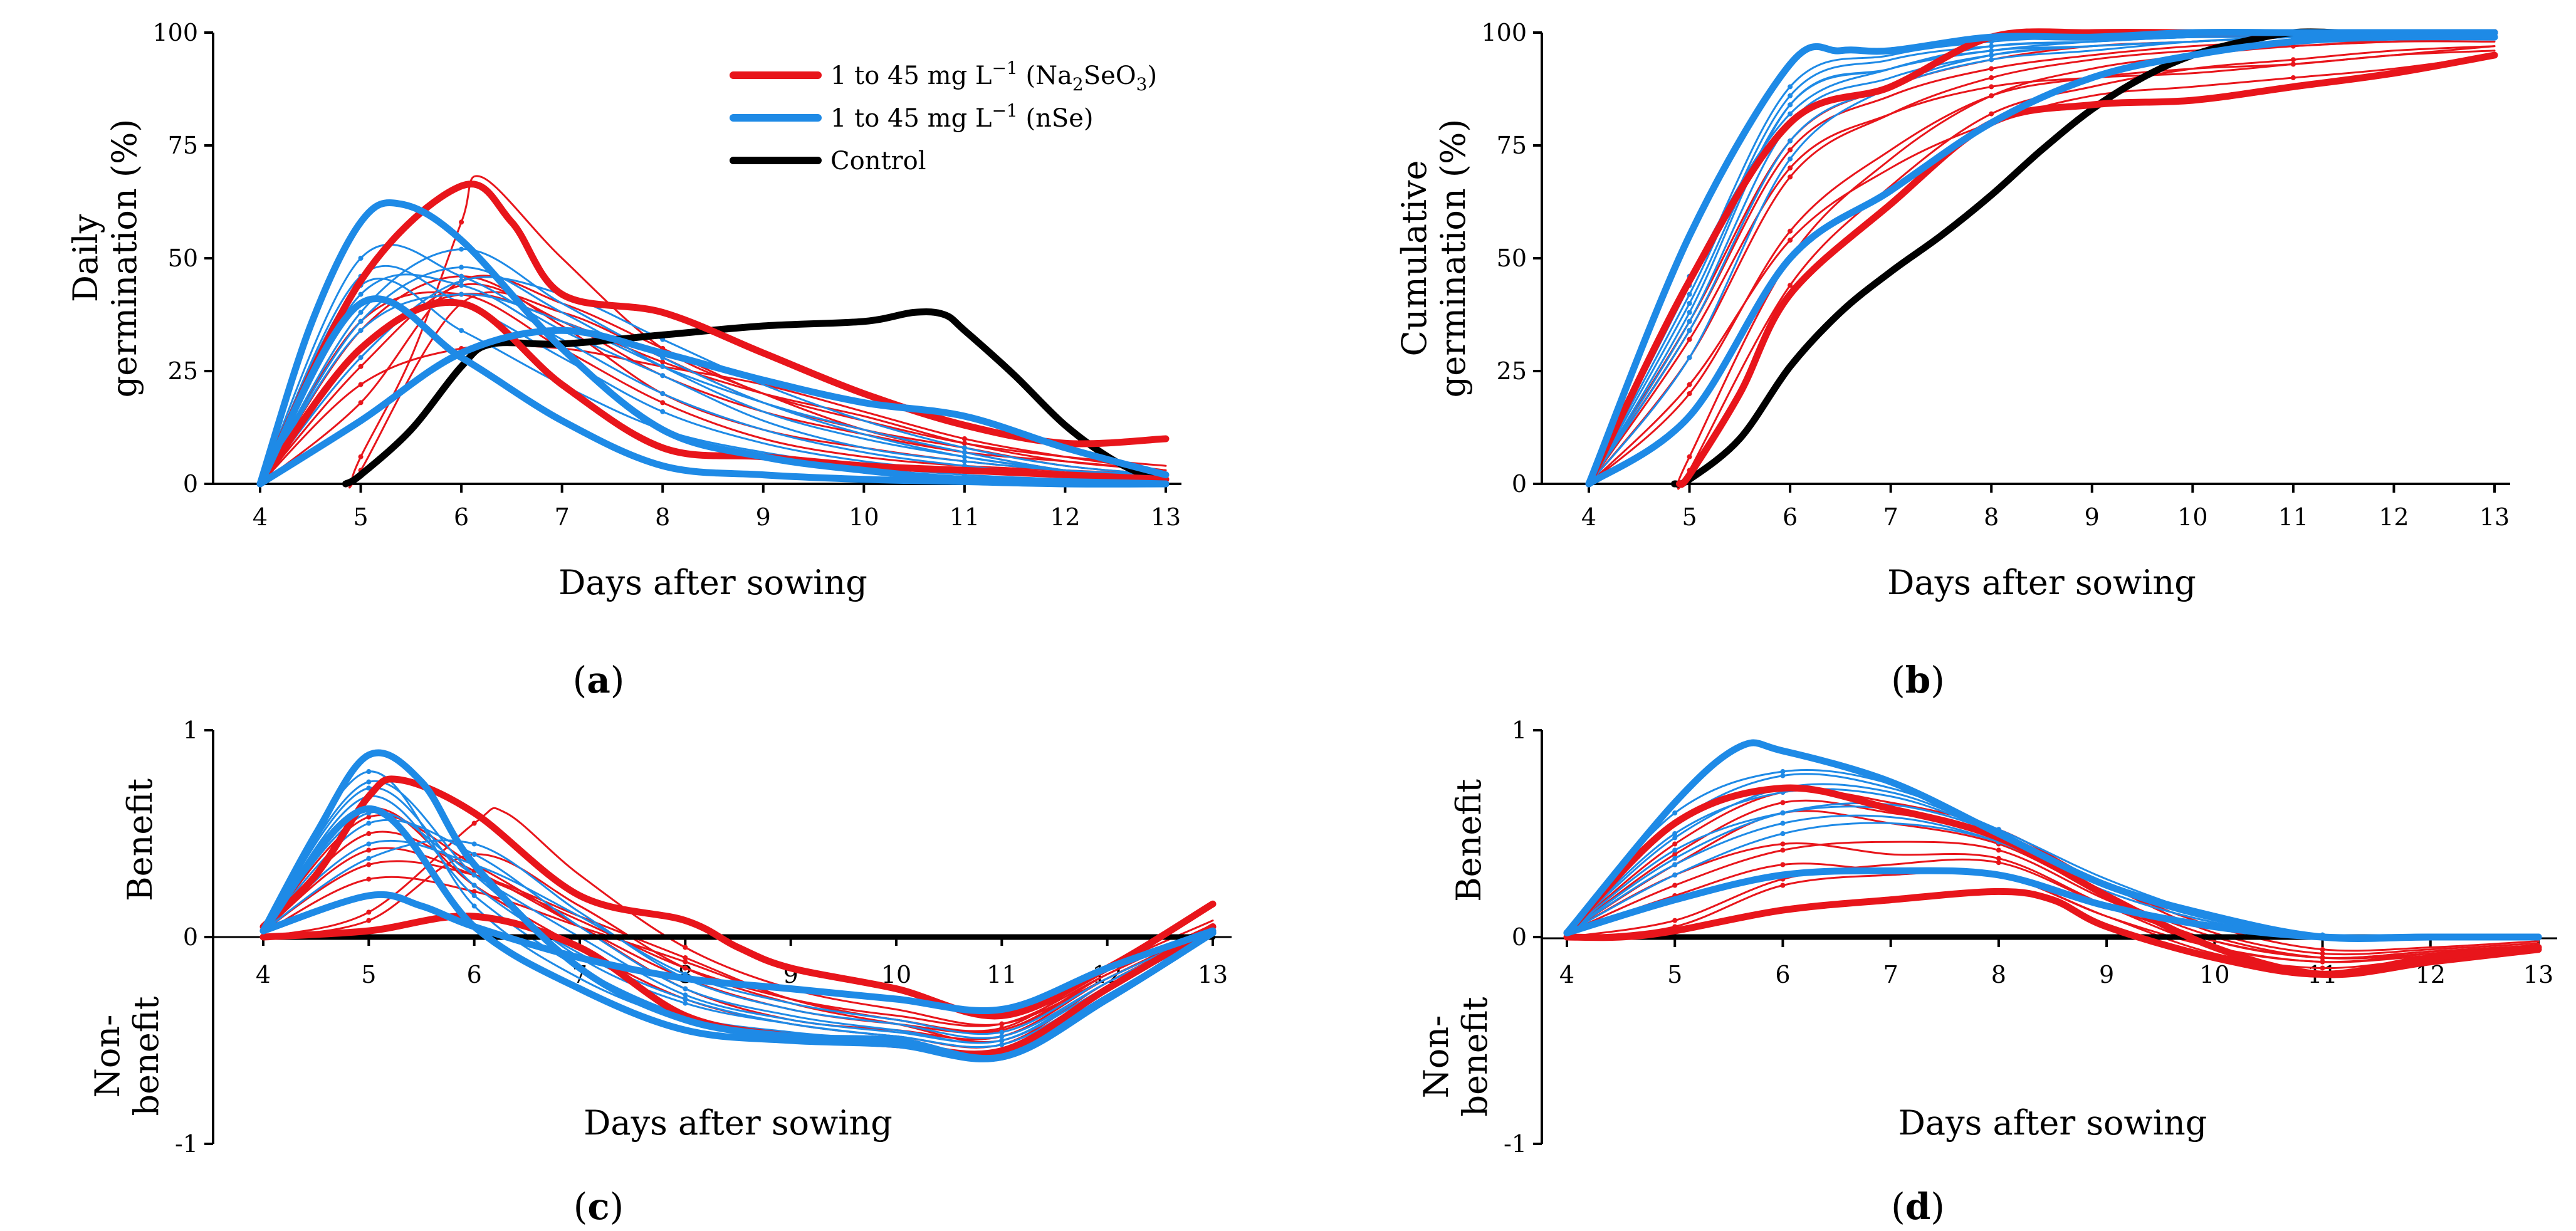  What do you see at coordinates (878, 161) in the screenshot?
I see `legend-label-text: Control` at bounding box center [878, 161].